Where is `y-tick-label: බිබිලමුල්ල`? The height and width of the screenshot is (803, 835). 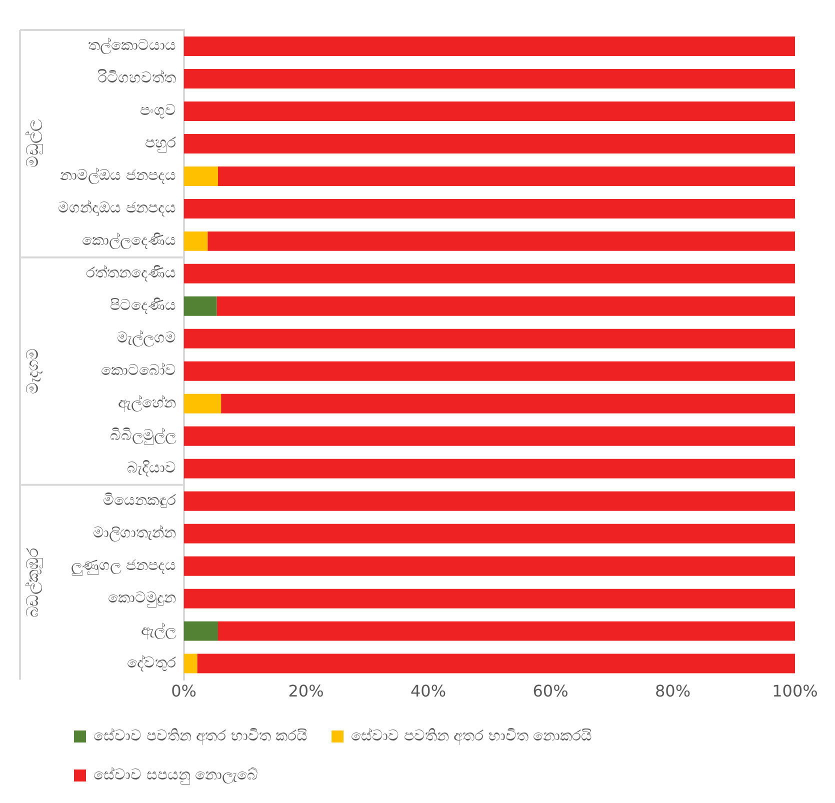
y-tick-label: බිබිලමුල්ල is located at coordinates (143, 436).